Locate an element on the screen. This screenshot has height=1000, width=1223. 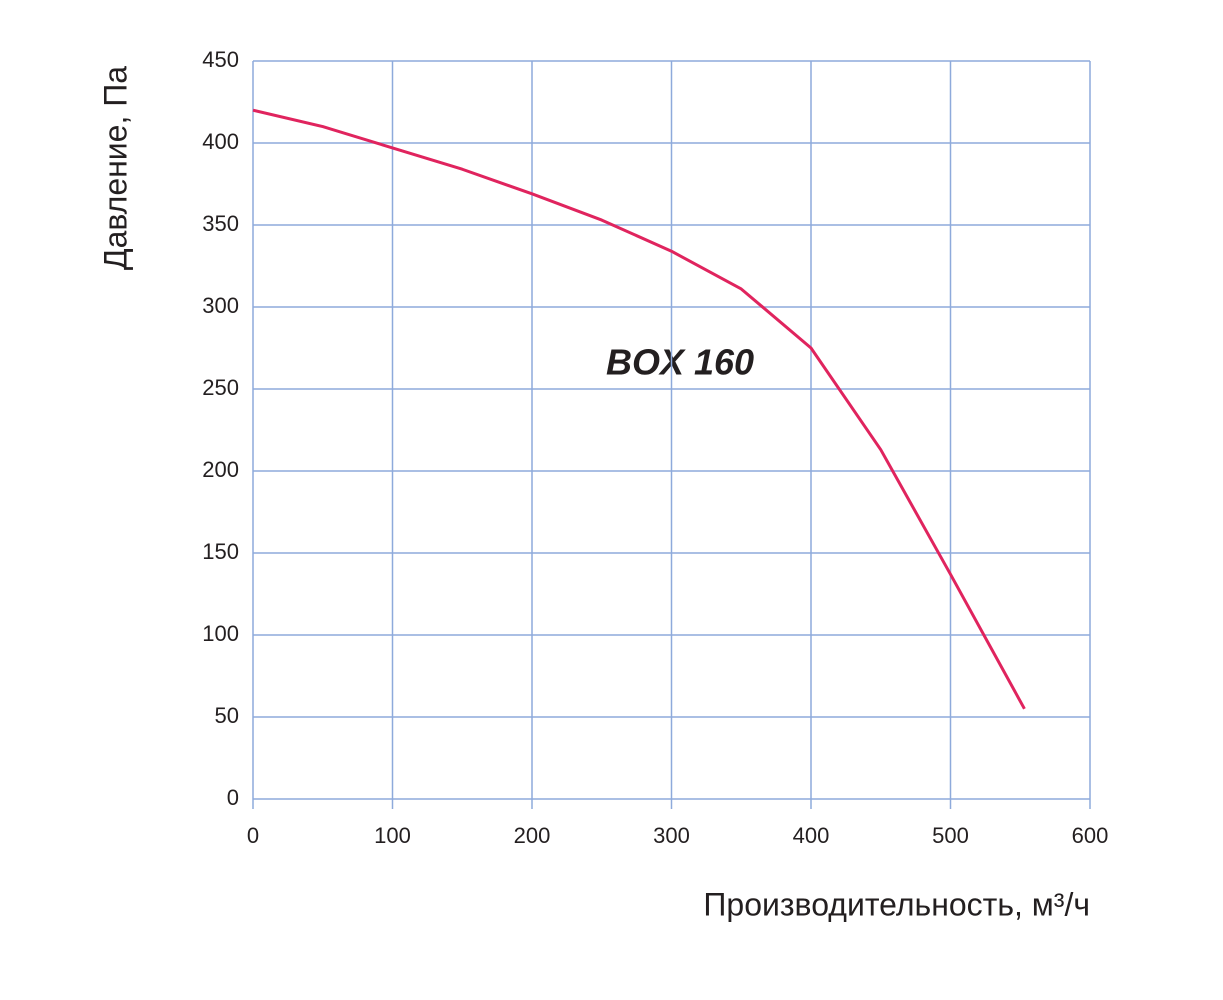
annotation: BOX 160 is located at coordinates (680, 362).